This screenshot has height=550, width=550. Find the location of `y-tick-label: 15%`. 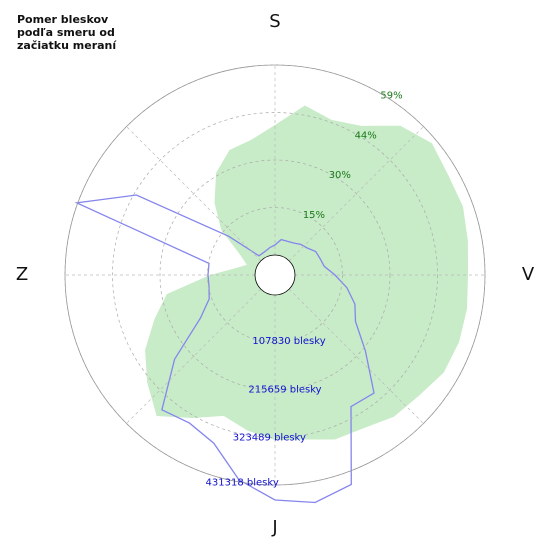

y-tick-label: 15% is located at coordinates (314, 215).